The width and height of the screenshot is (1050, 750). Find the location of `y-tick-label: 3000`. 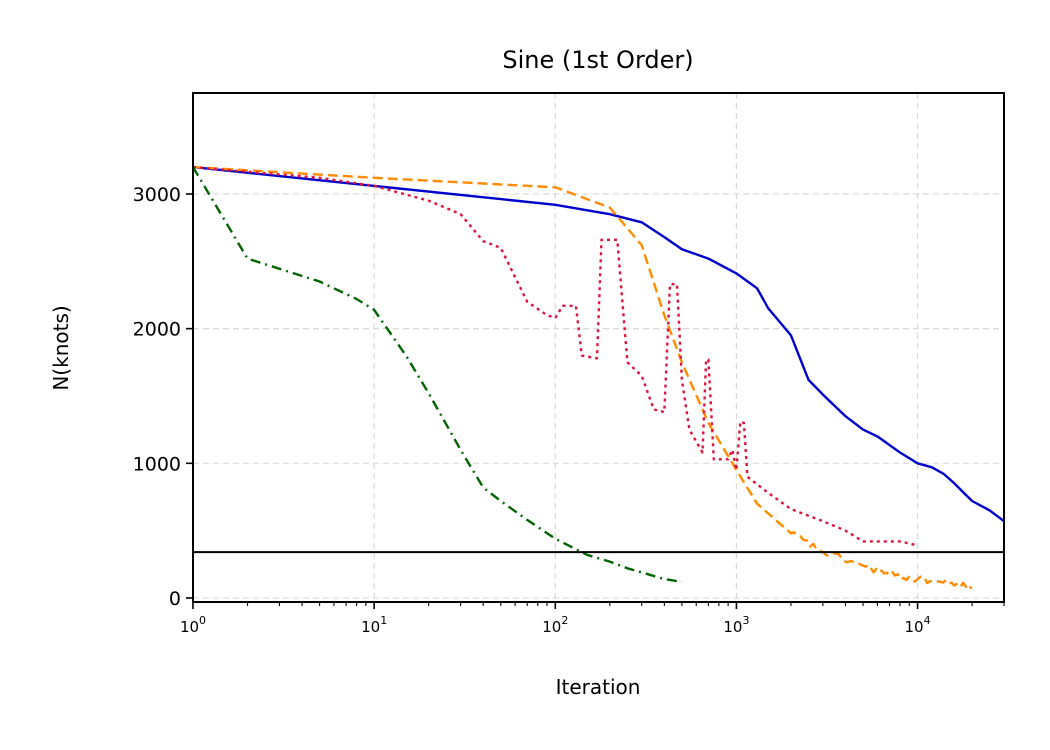

y-tick-label: 3000 is located at coordinates (157, 195).